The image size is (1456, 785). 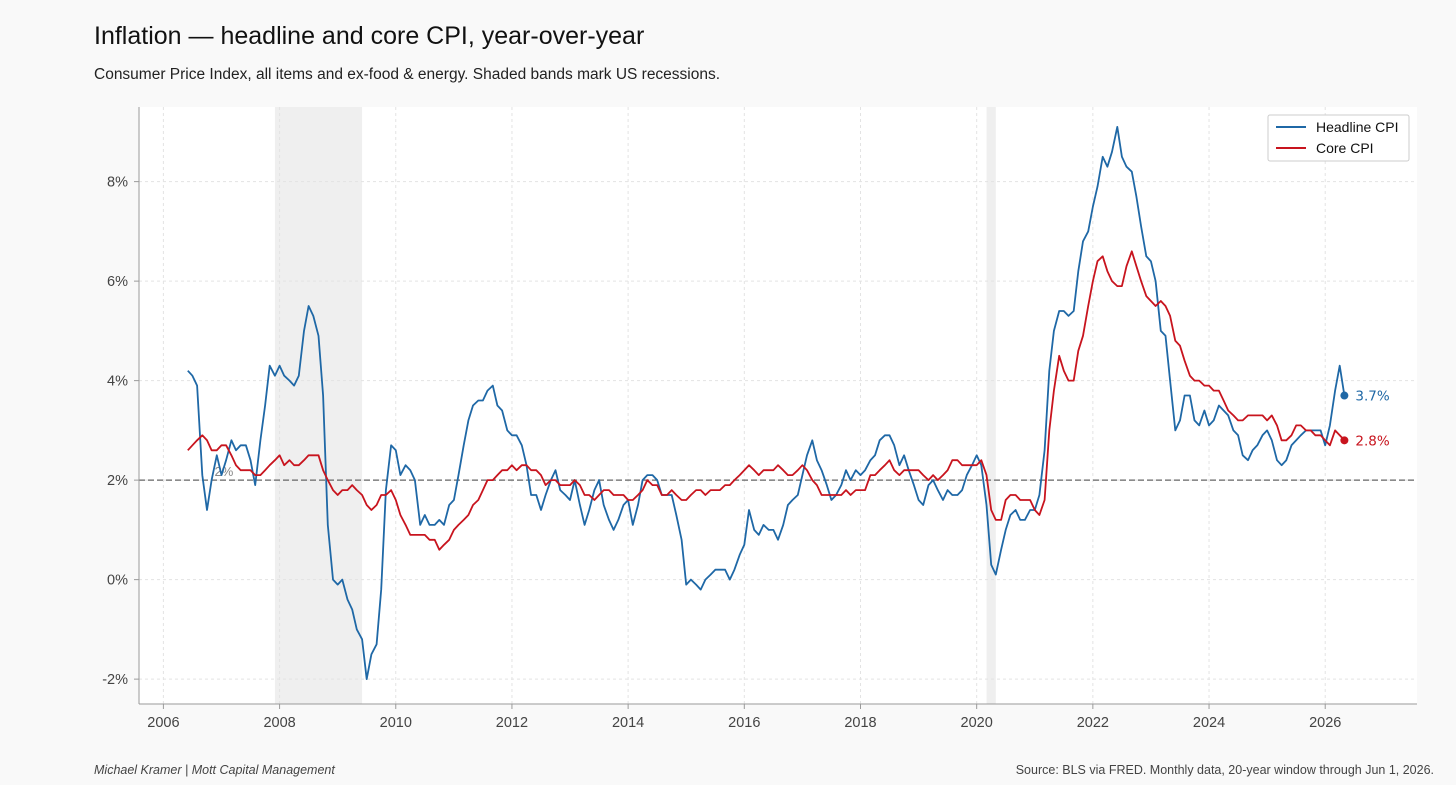 I want to click on x-tick-label: 2008, so click(x=279, y=723).